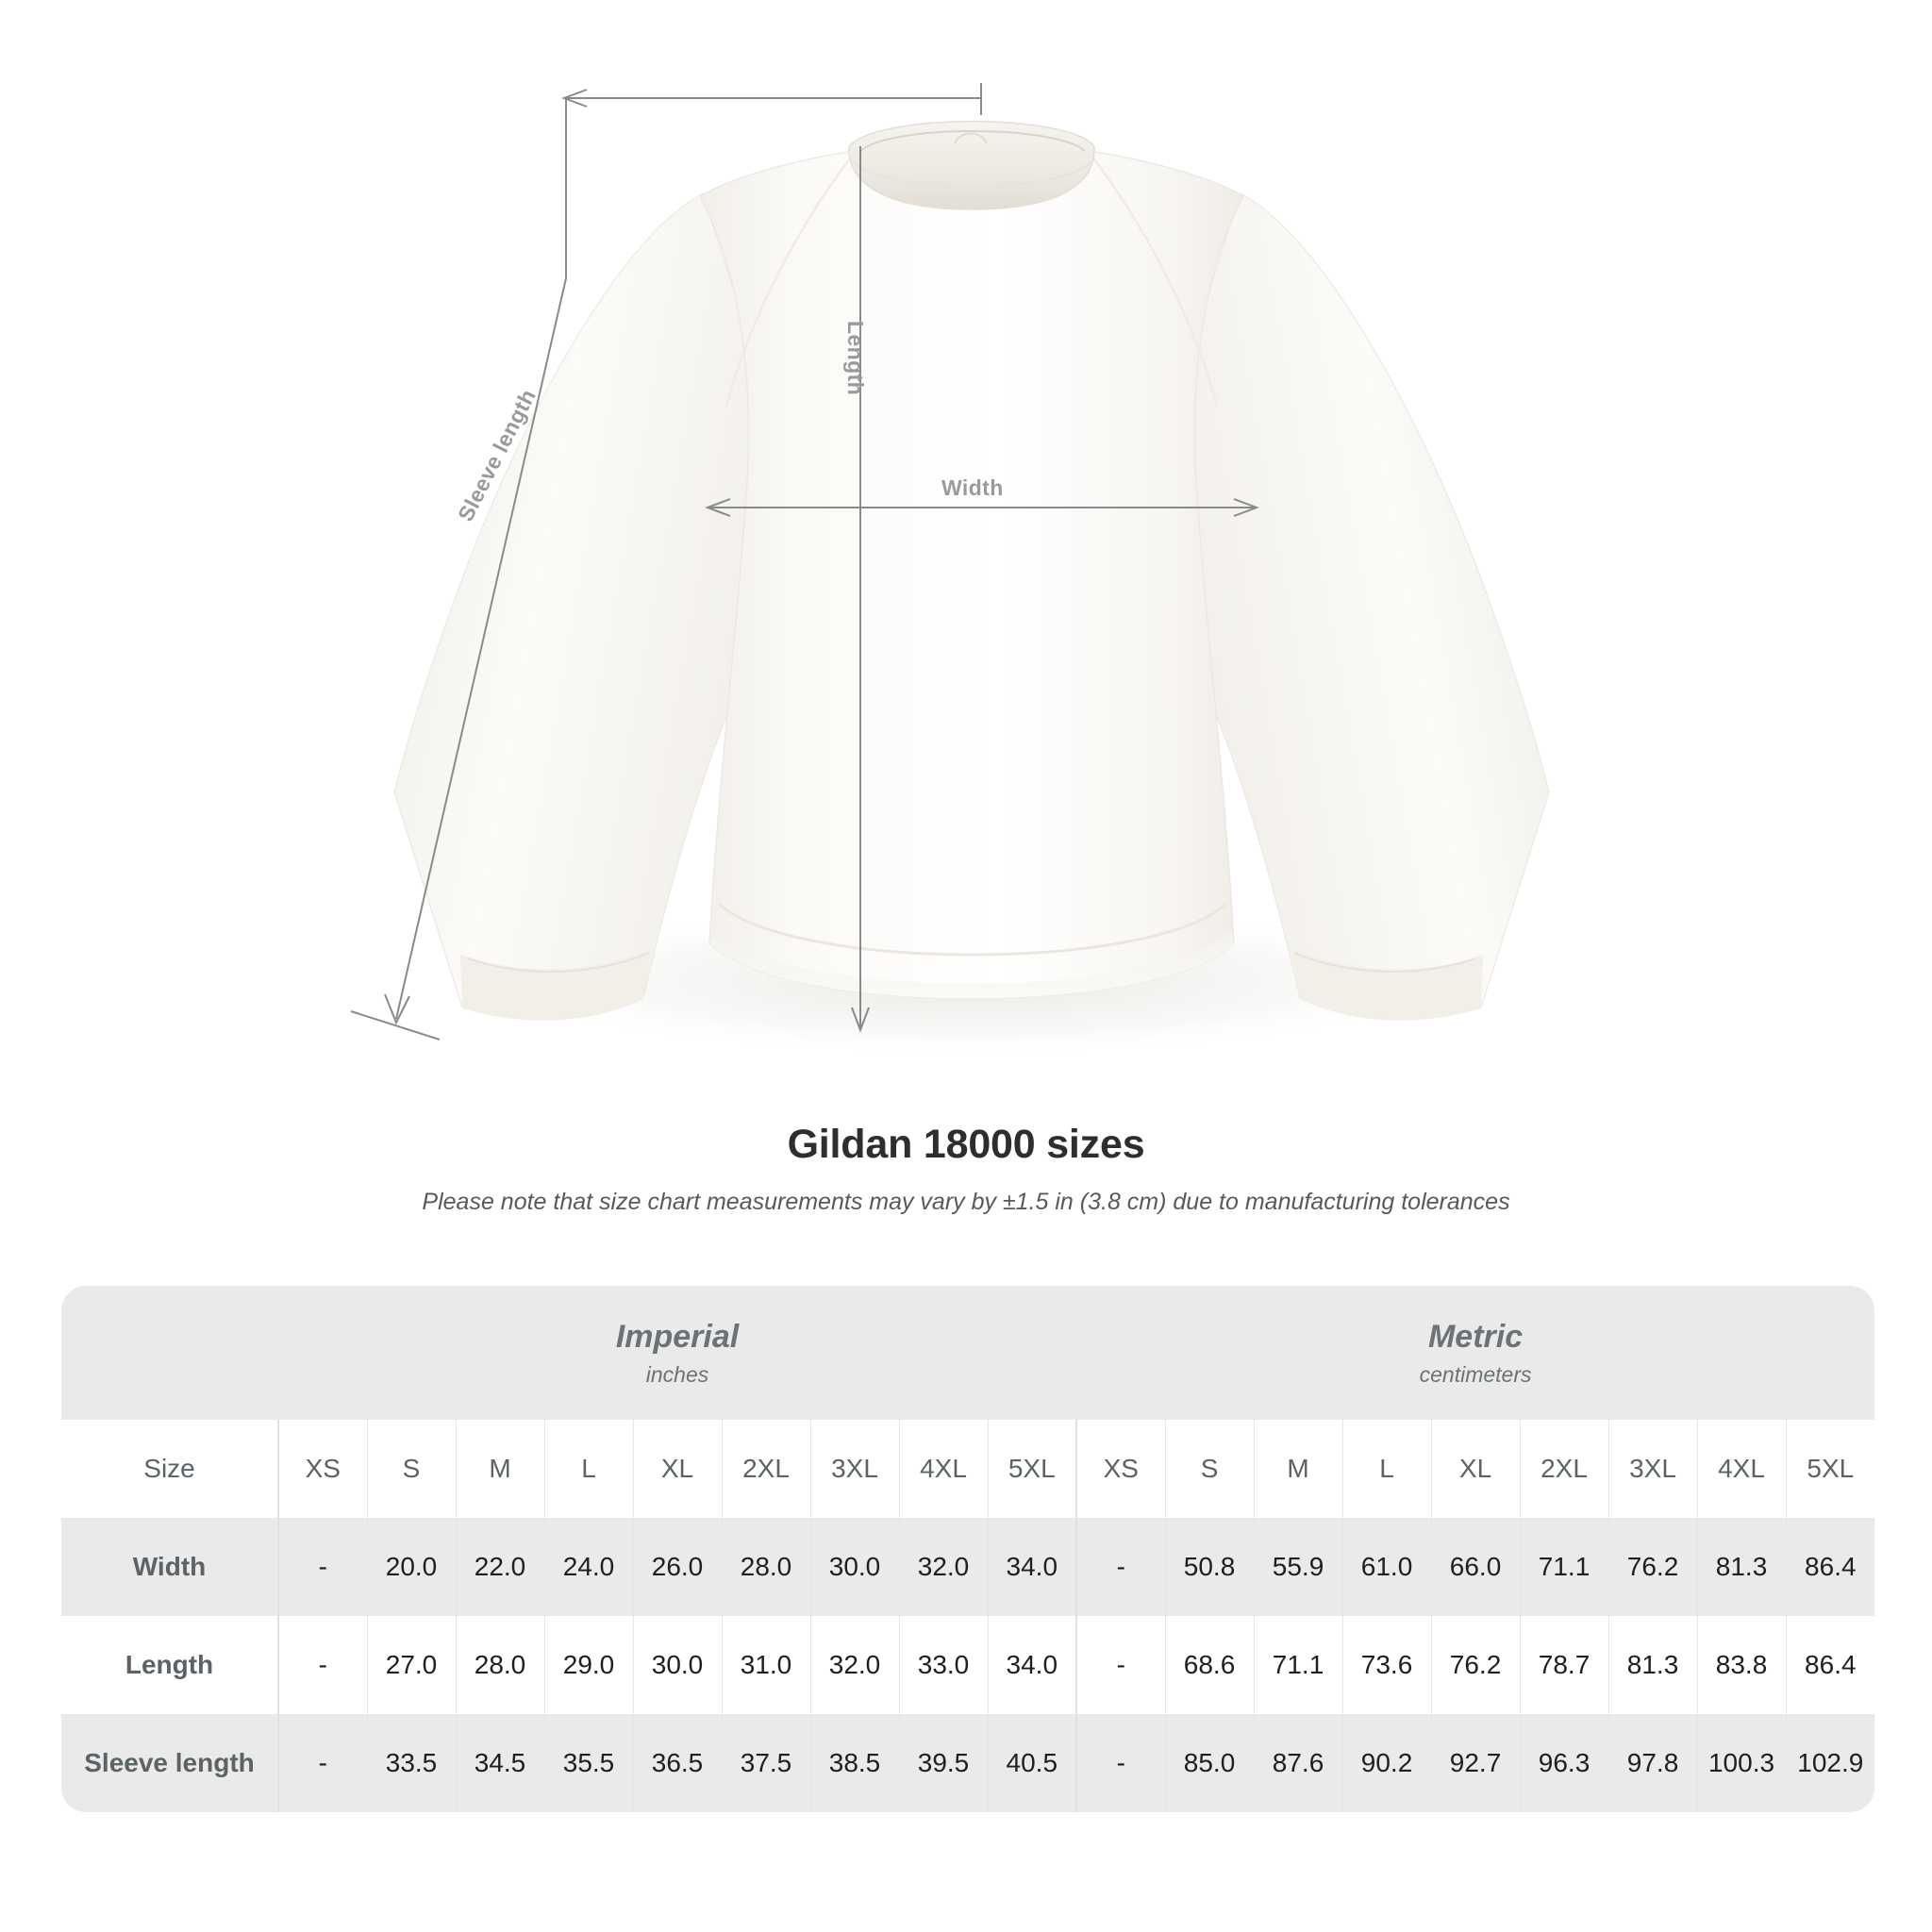 This screenshot has width=1932, height=1932. I want to click on cell-sleeve-imperial-2xl: 37.5, so click(766, 1763).